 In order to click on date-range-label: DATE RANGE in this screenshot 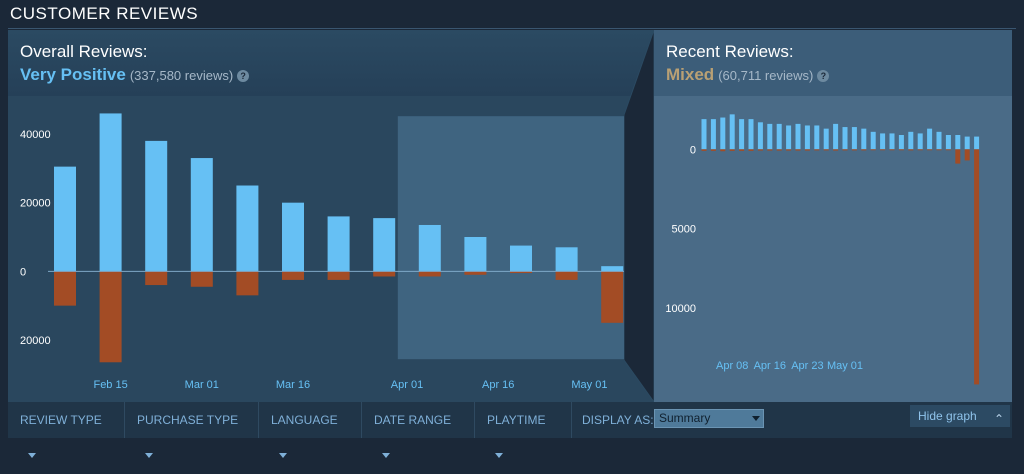, I will do `click(413, 420)`.